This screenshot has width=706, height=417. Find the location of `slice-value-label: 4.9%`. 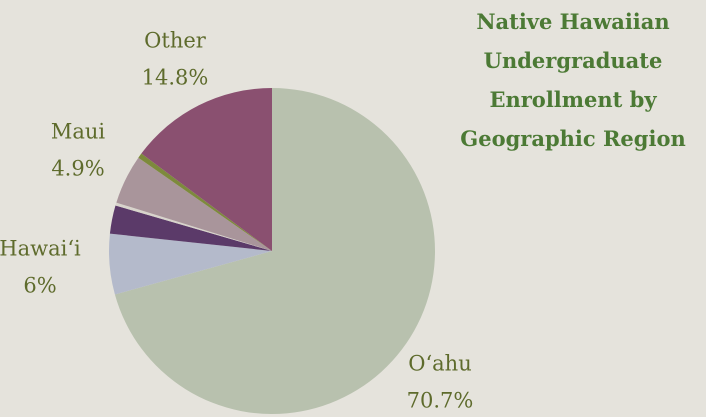

slice-value-label: 4.9% is located at coordinates (77, 169).